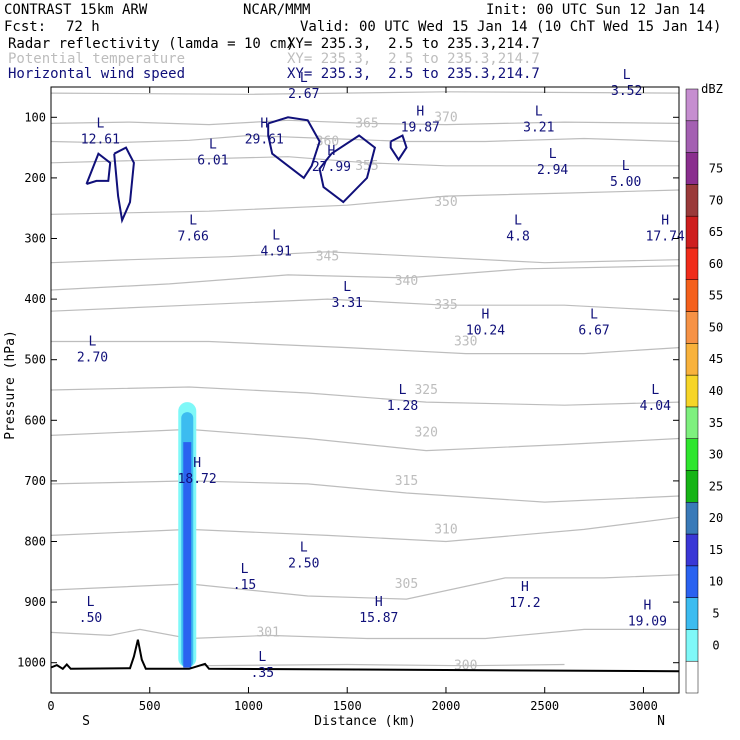 Image resolution: width=740 pixels, height=740 pixels. I want to click on model-name: CONTRAST 15km ARW, so click(76, 10).